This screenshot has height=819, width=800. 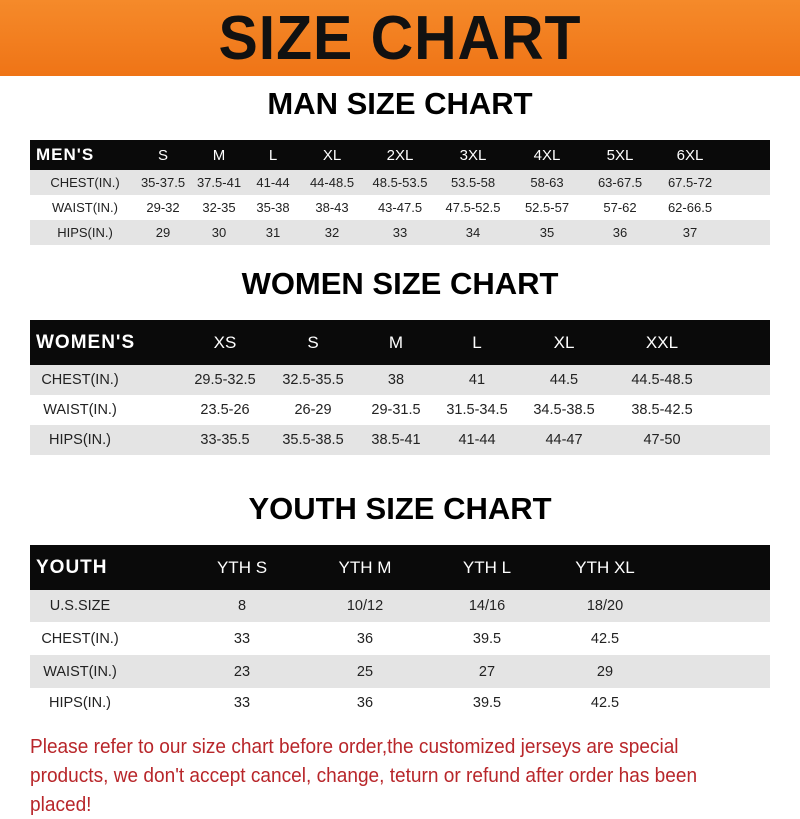 I want to click on table-cell: 58-63, so click(x=547, y=182).